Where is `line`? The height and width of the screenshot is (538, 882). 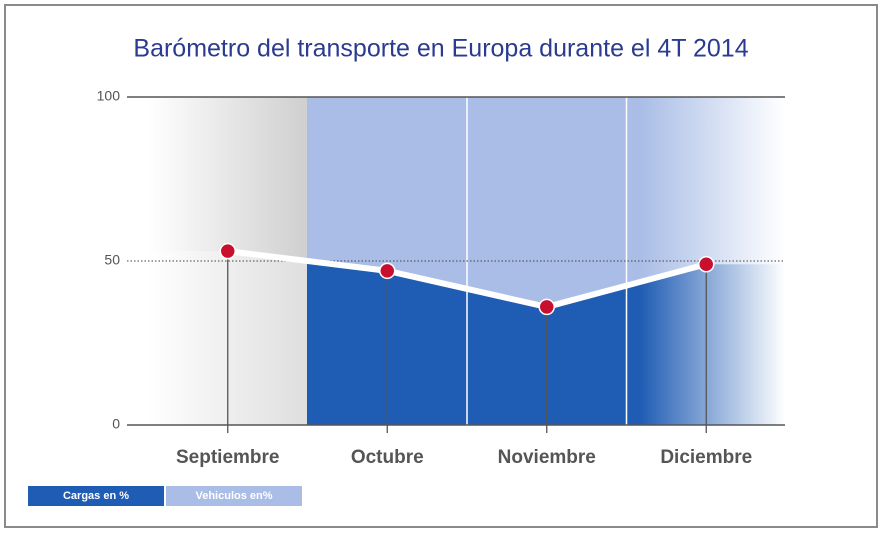 line is located at coordinates (467, 279).